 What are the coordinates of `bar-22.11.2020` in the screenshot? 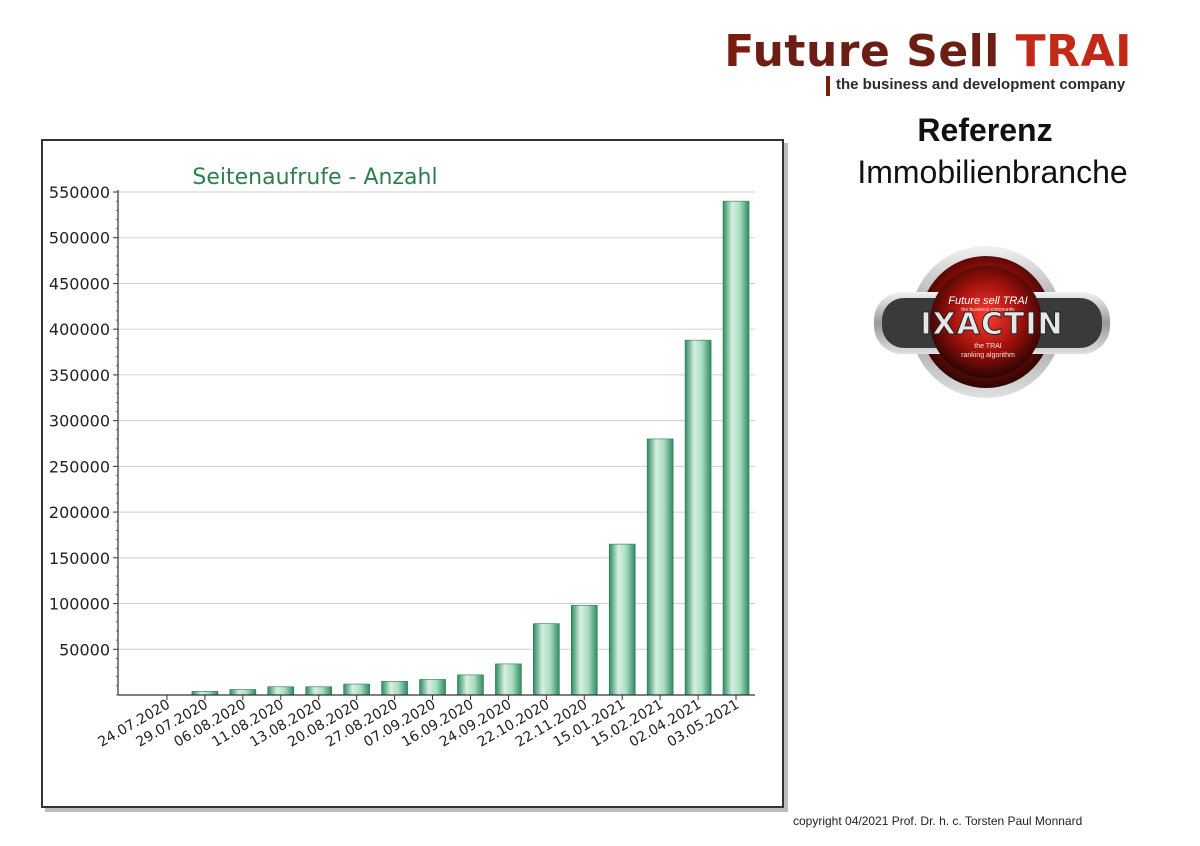 It's located at (584, 650).